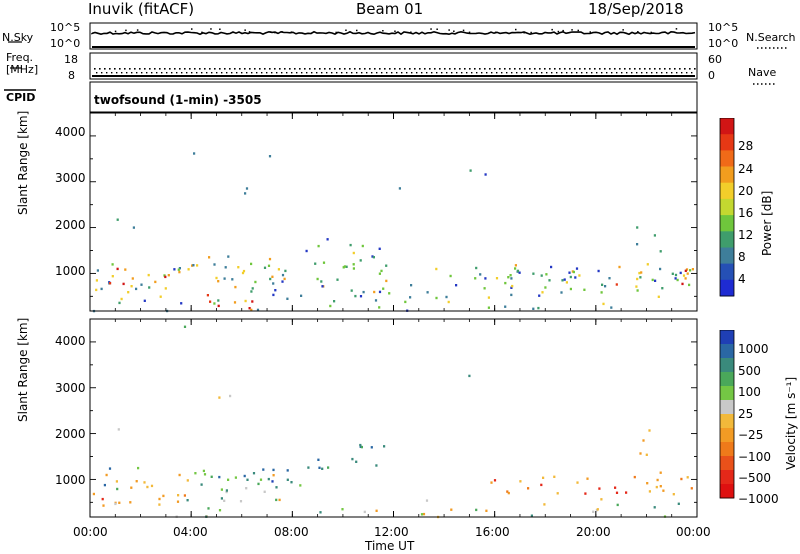 Image resolution: width=800 pixels, height=554 pixels. I want to click on xlabel: Time UT, so click(390, 546).